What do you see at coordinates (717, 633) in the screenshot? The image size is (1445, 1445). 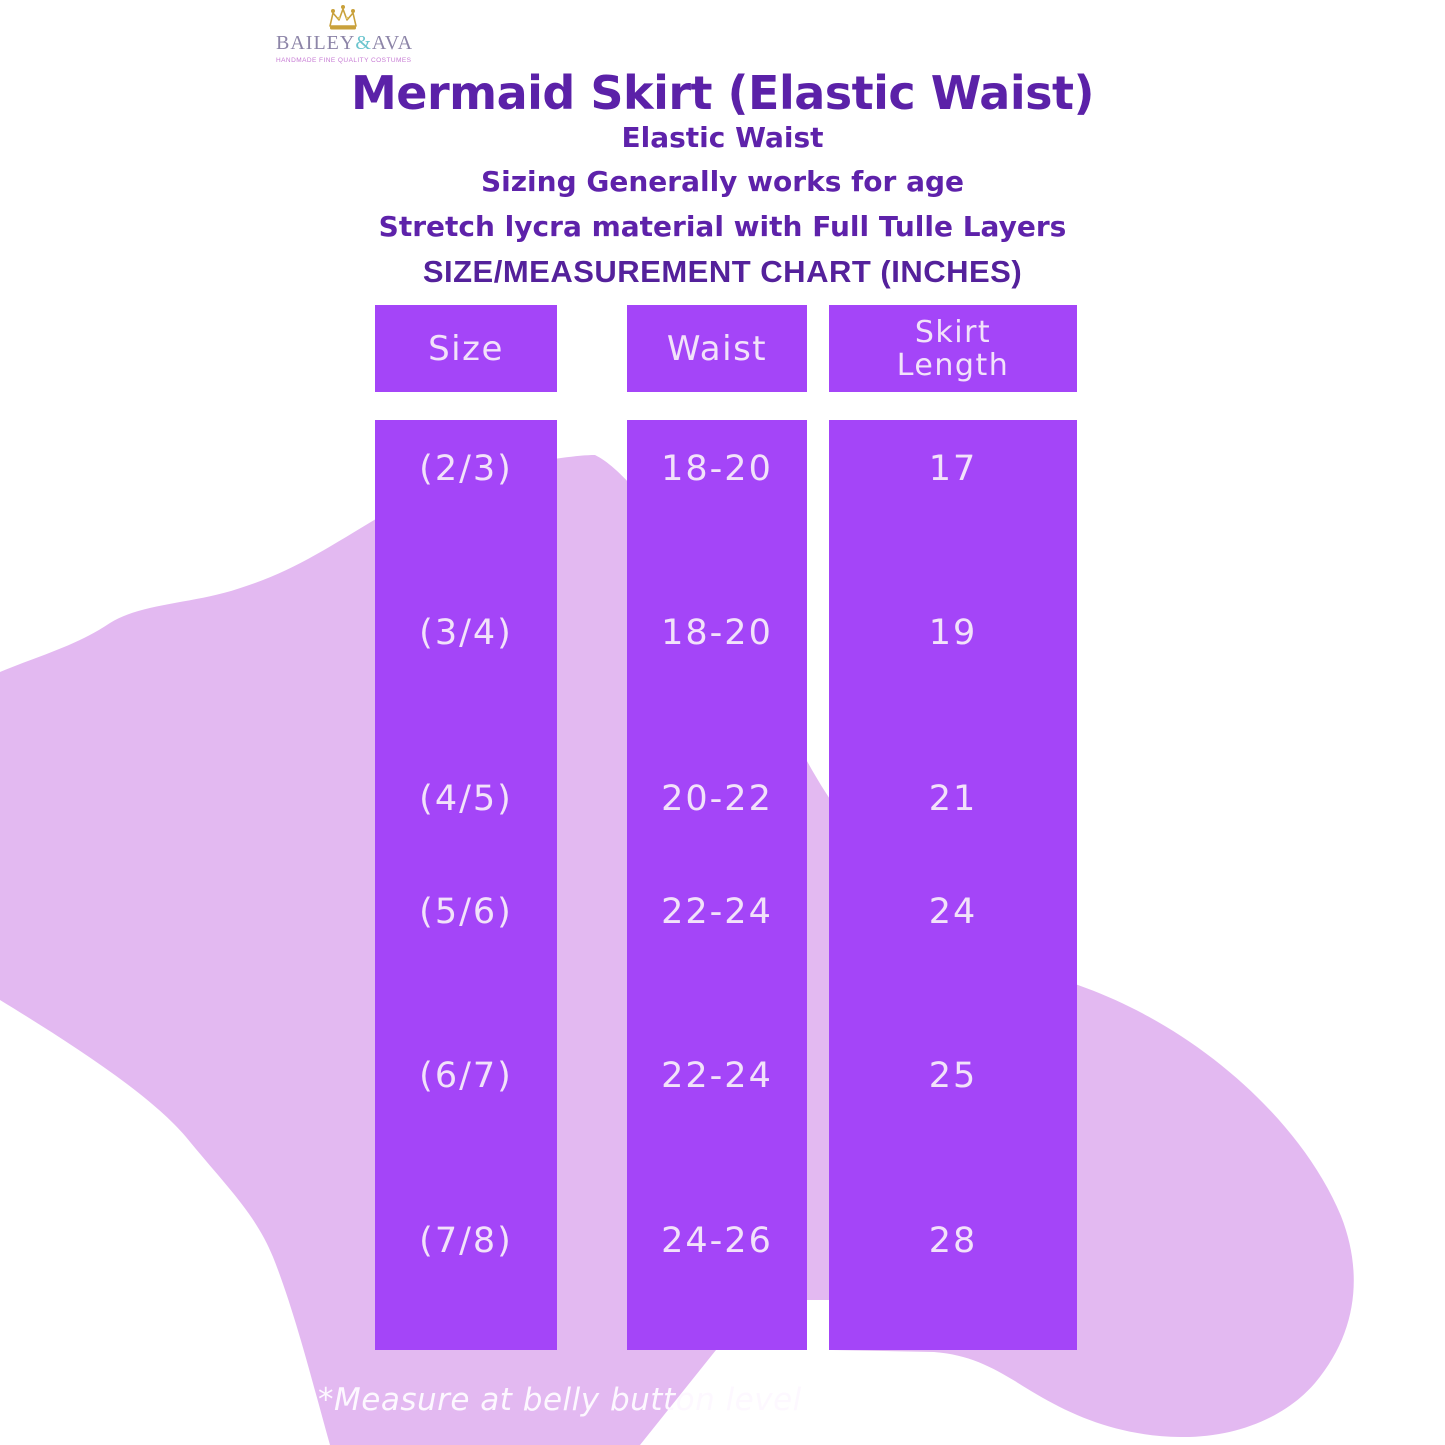 I see `table-cell-waist-1: 18-20` at bounding box center [717, 633].